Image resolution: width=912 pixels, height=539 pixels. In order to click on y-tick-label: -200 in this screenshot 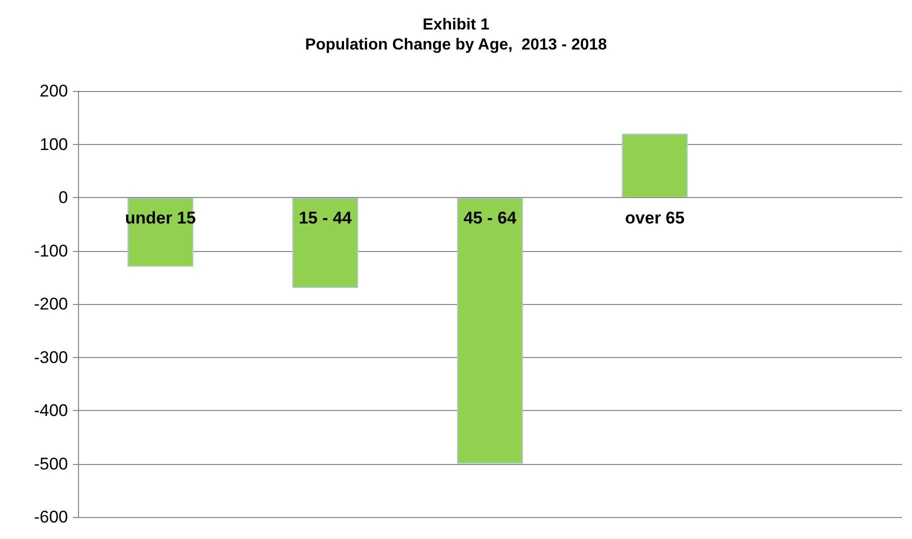, I will do `click(51, 304)`.